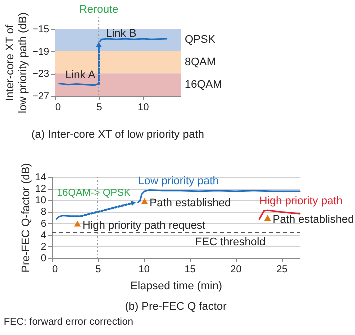  Describe the element at coordinates (43, 212) in the screenshot. I see `y-tick-label: 8` at that location.